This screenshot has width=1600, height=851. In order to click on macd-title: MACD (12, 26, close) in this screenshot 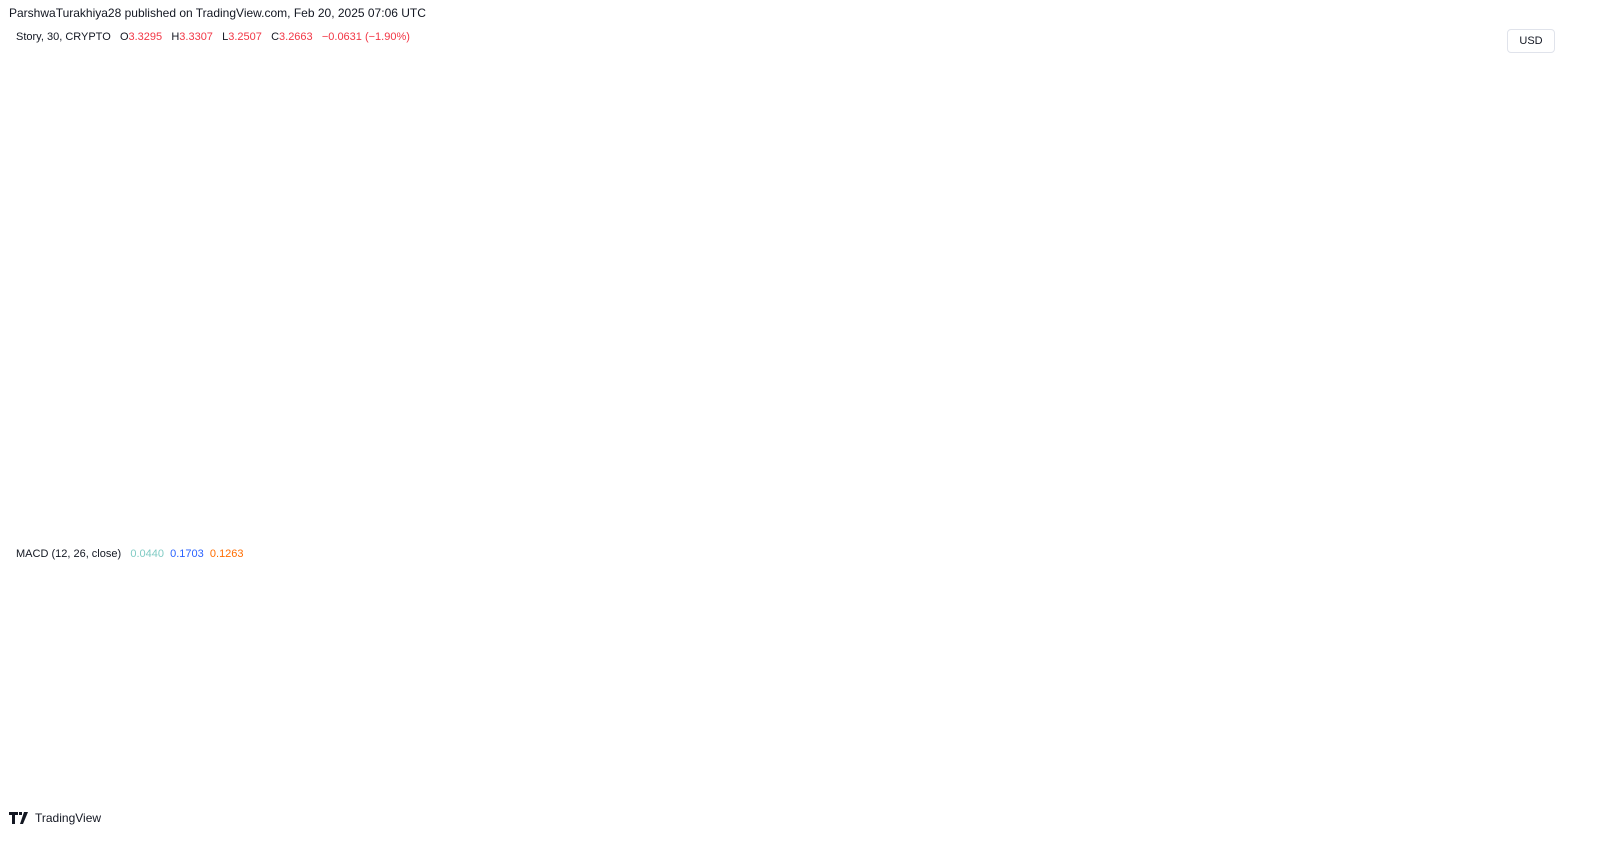, I will do `click(69, 554)`.